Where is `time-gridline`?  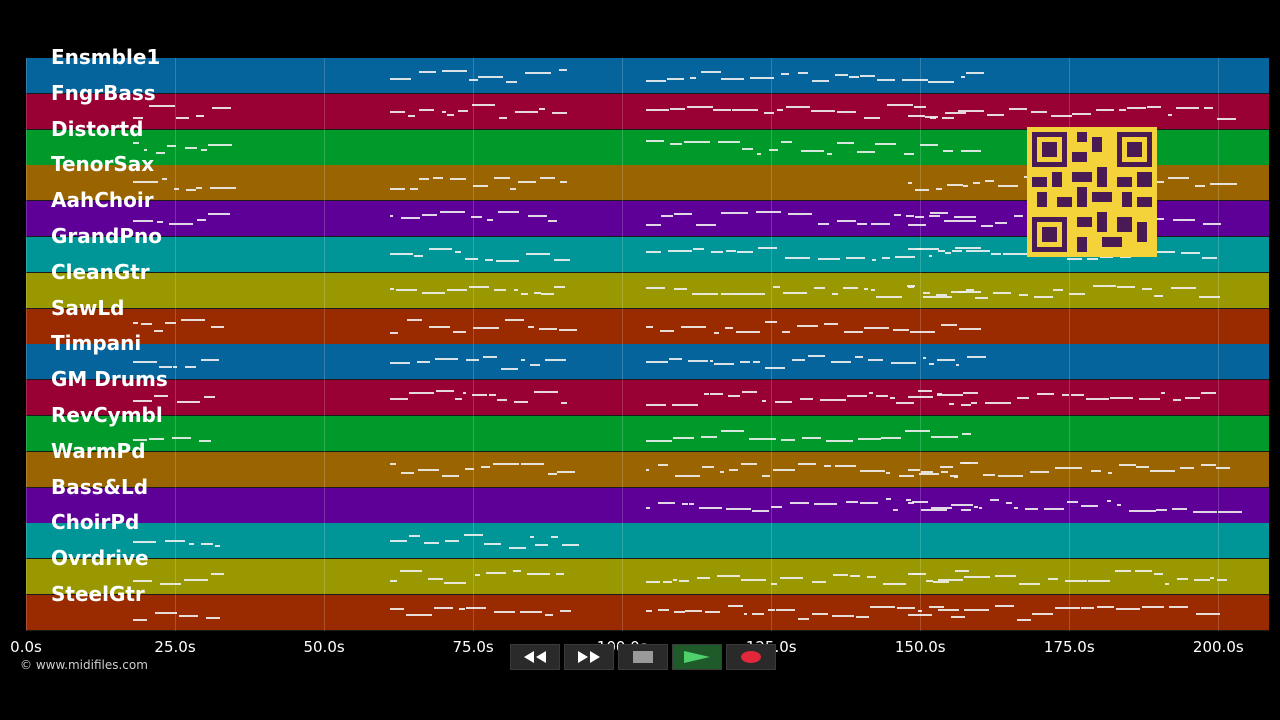
time-gridline is located at coordinates (176, 344).